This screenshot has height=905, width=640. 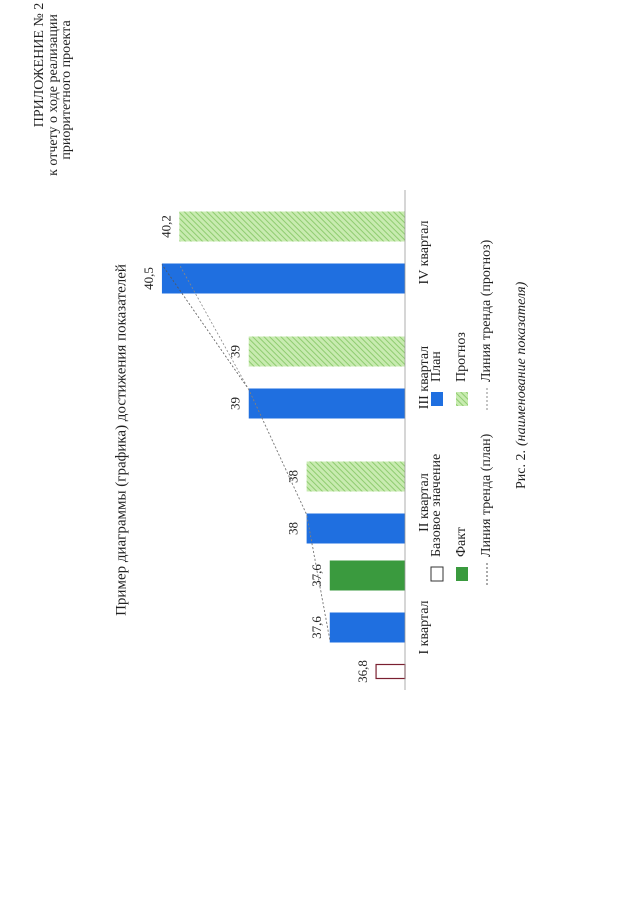 What do you see at coordinates (424, 253) in the screenshot?
I see `x-tick-label: IV квартал` at bounding box center [424, 253].